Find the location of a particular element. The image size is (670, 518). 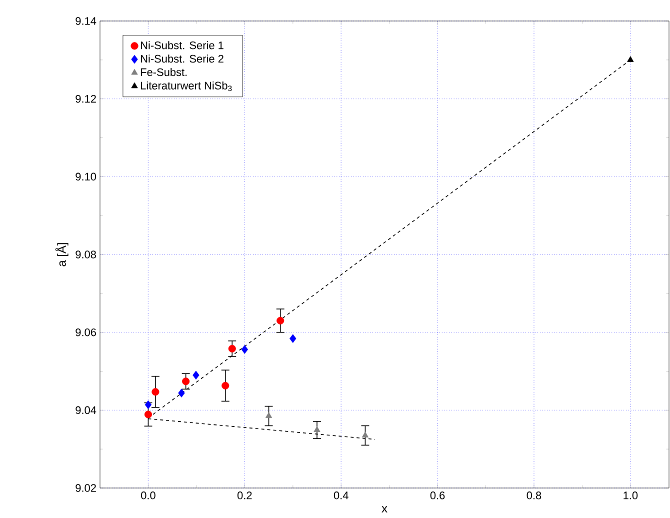

y-tick-label: 9.02 is located at coordinates (86, 488).